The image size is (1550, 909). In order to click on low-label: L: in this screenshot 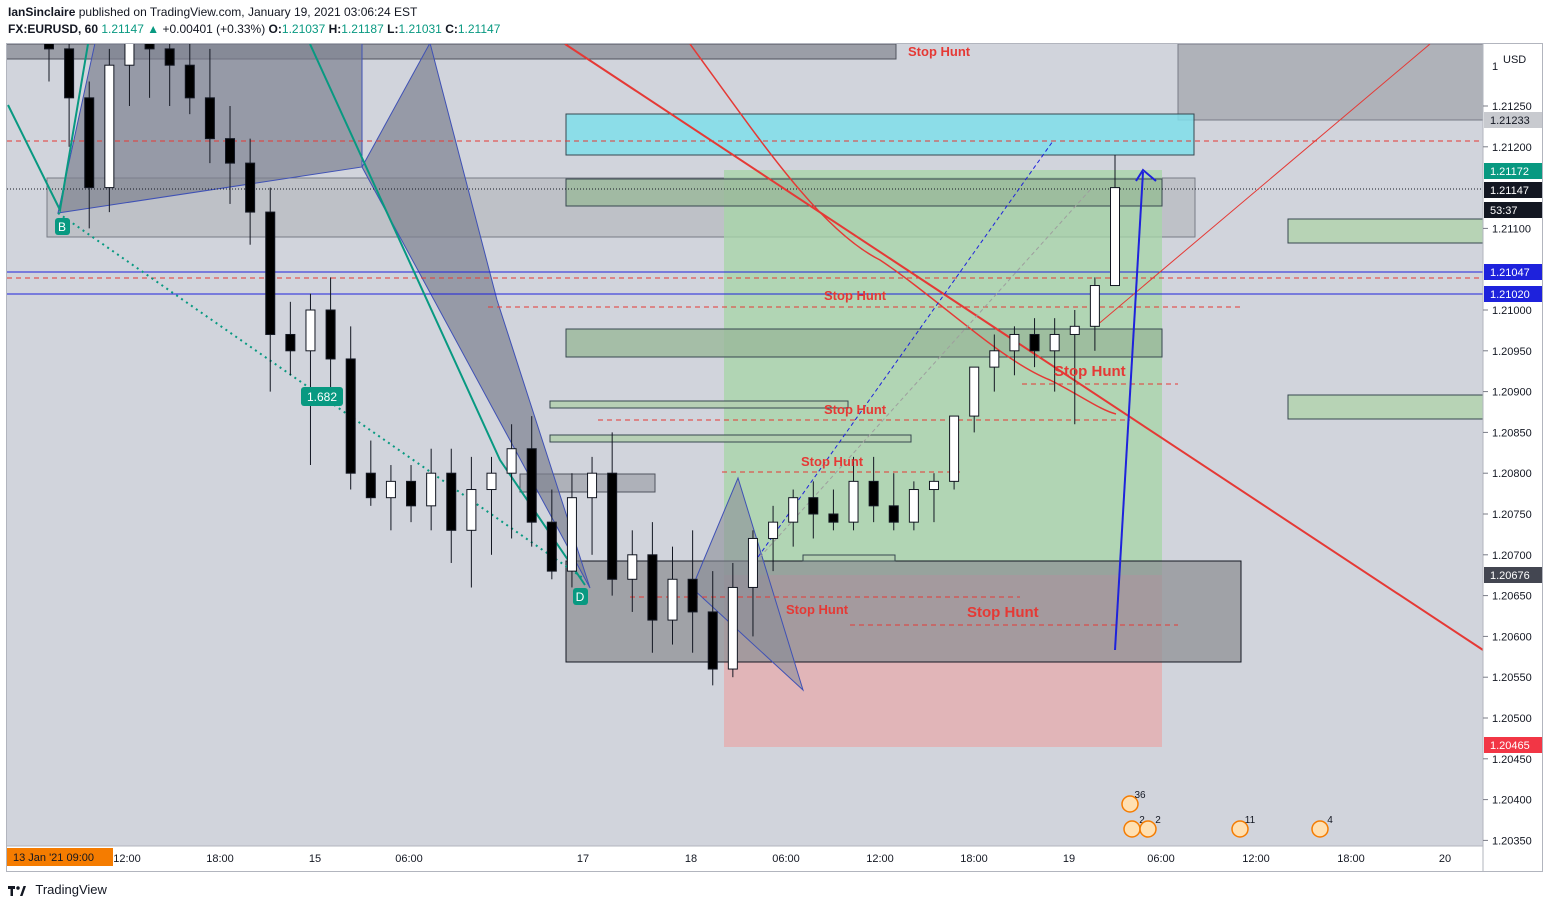, I will do `click(393, 29)`.